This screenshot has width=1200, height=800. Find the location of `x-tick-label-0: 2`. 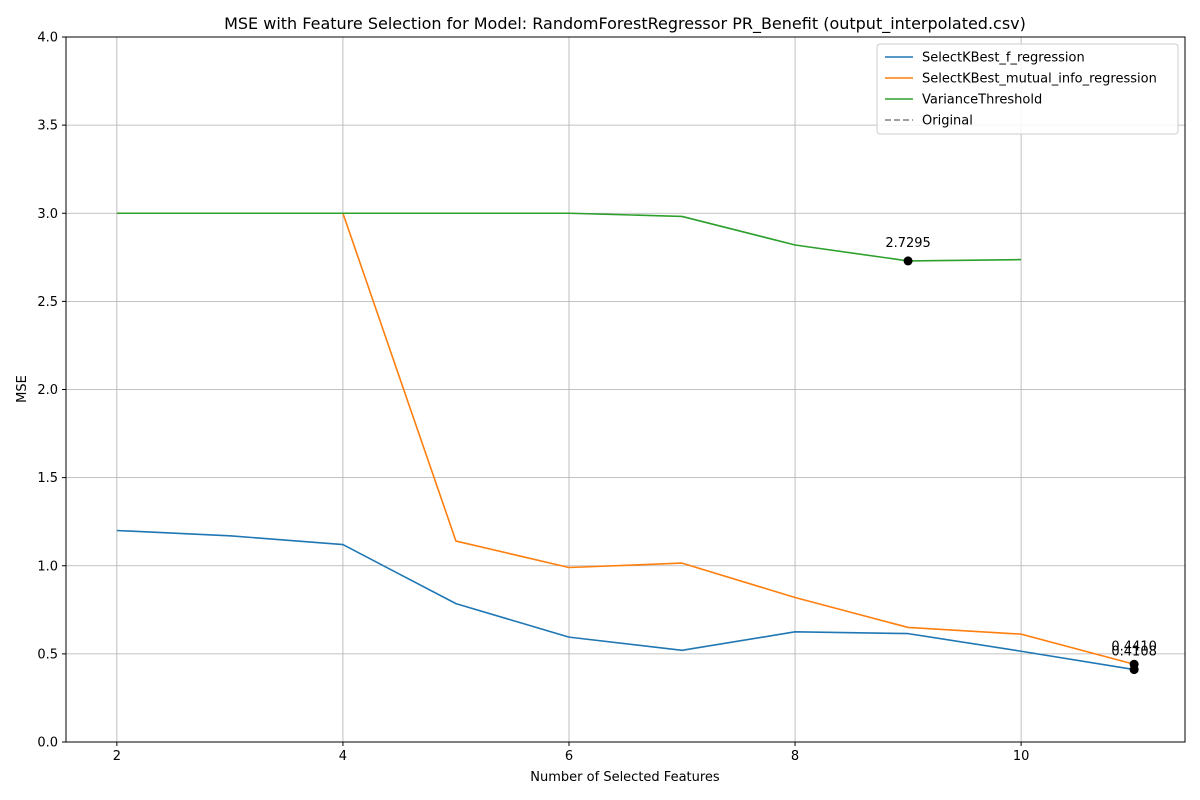

x-tick-label-0: 2 is located at coordinates (117, 756).